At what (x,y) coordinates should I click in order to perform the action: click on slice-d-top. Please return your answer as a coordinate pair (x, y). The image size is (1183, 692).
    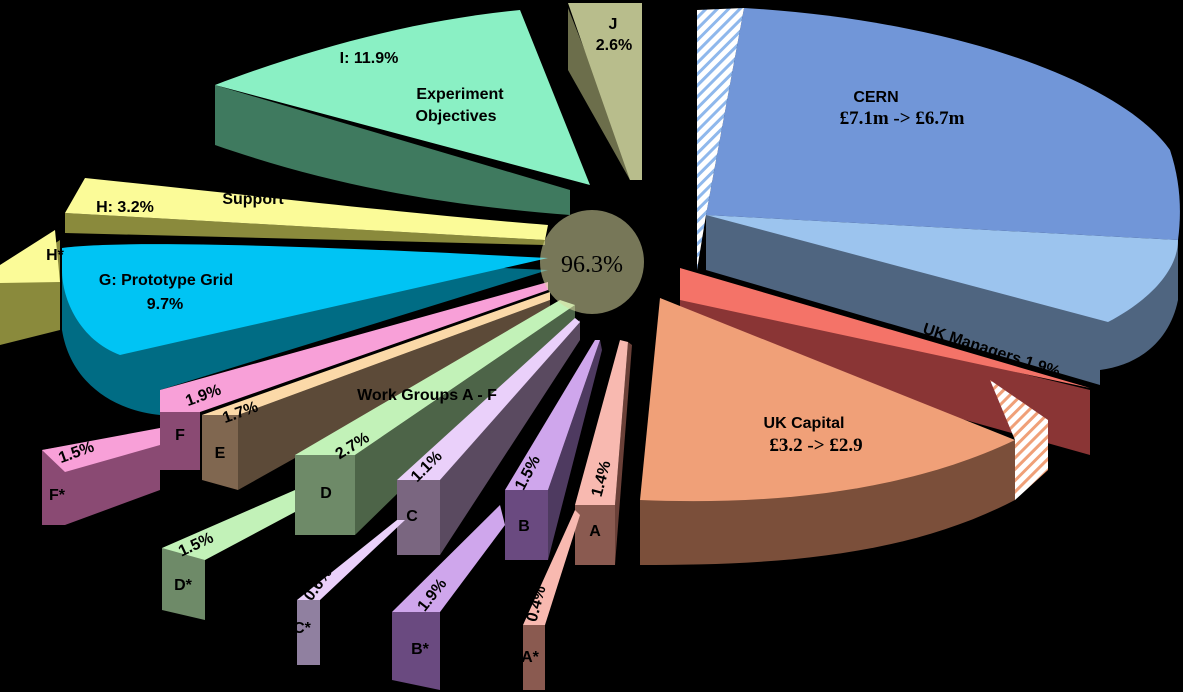
    Looking at the image, I should click on (435, 377).